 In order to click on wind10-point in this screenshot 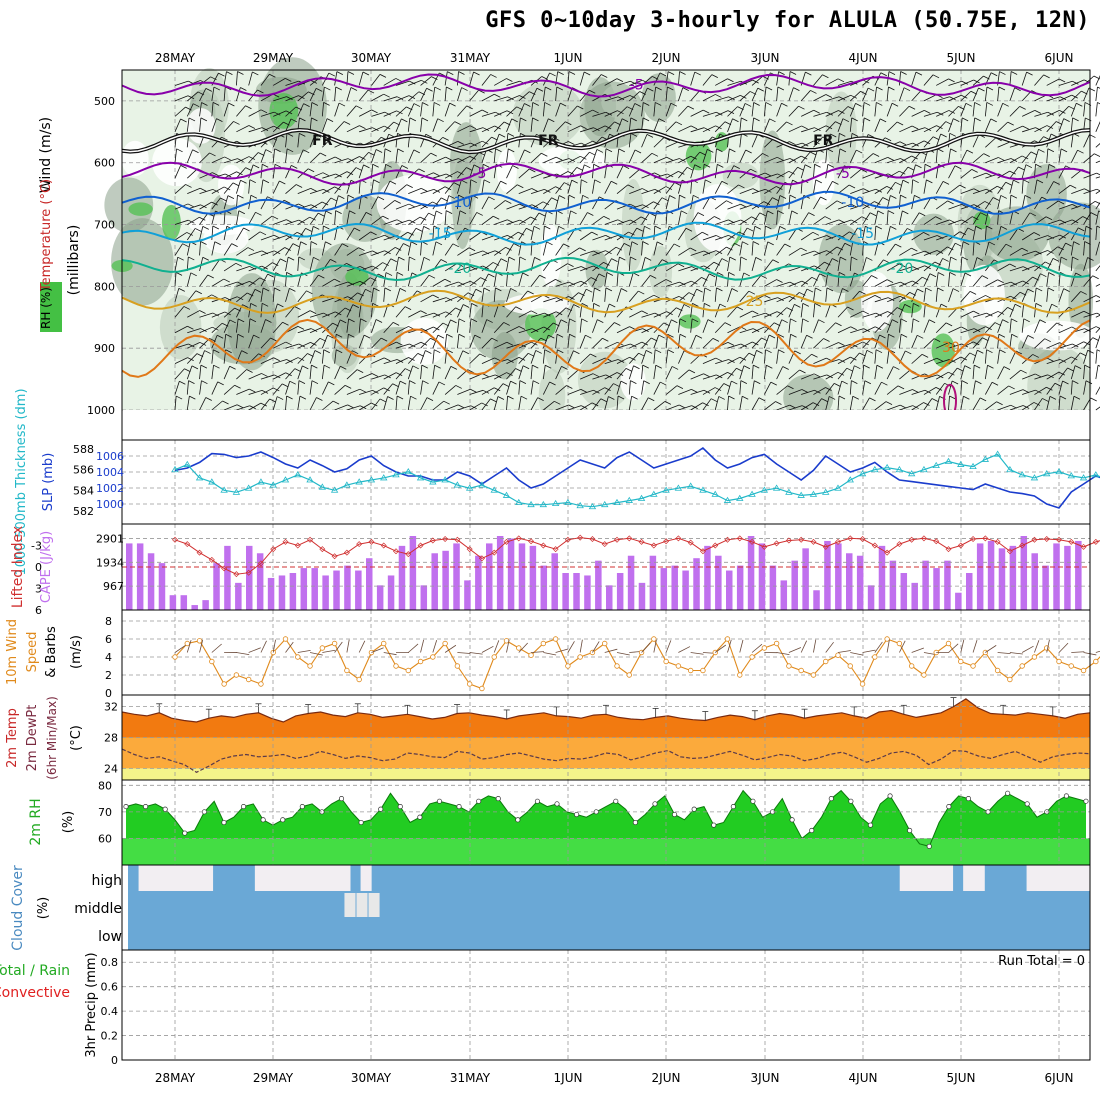, I will do `click(1071, 666)`.